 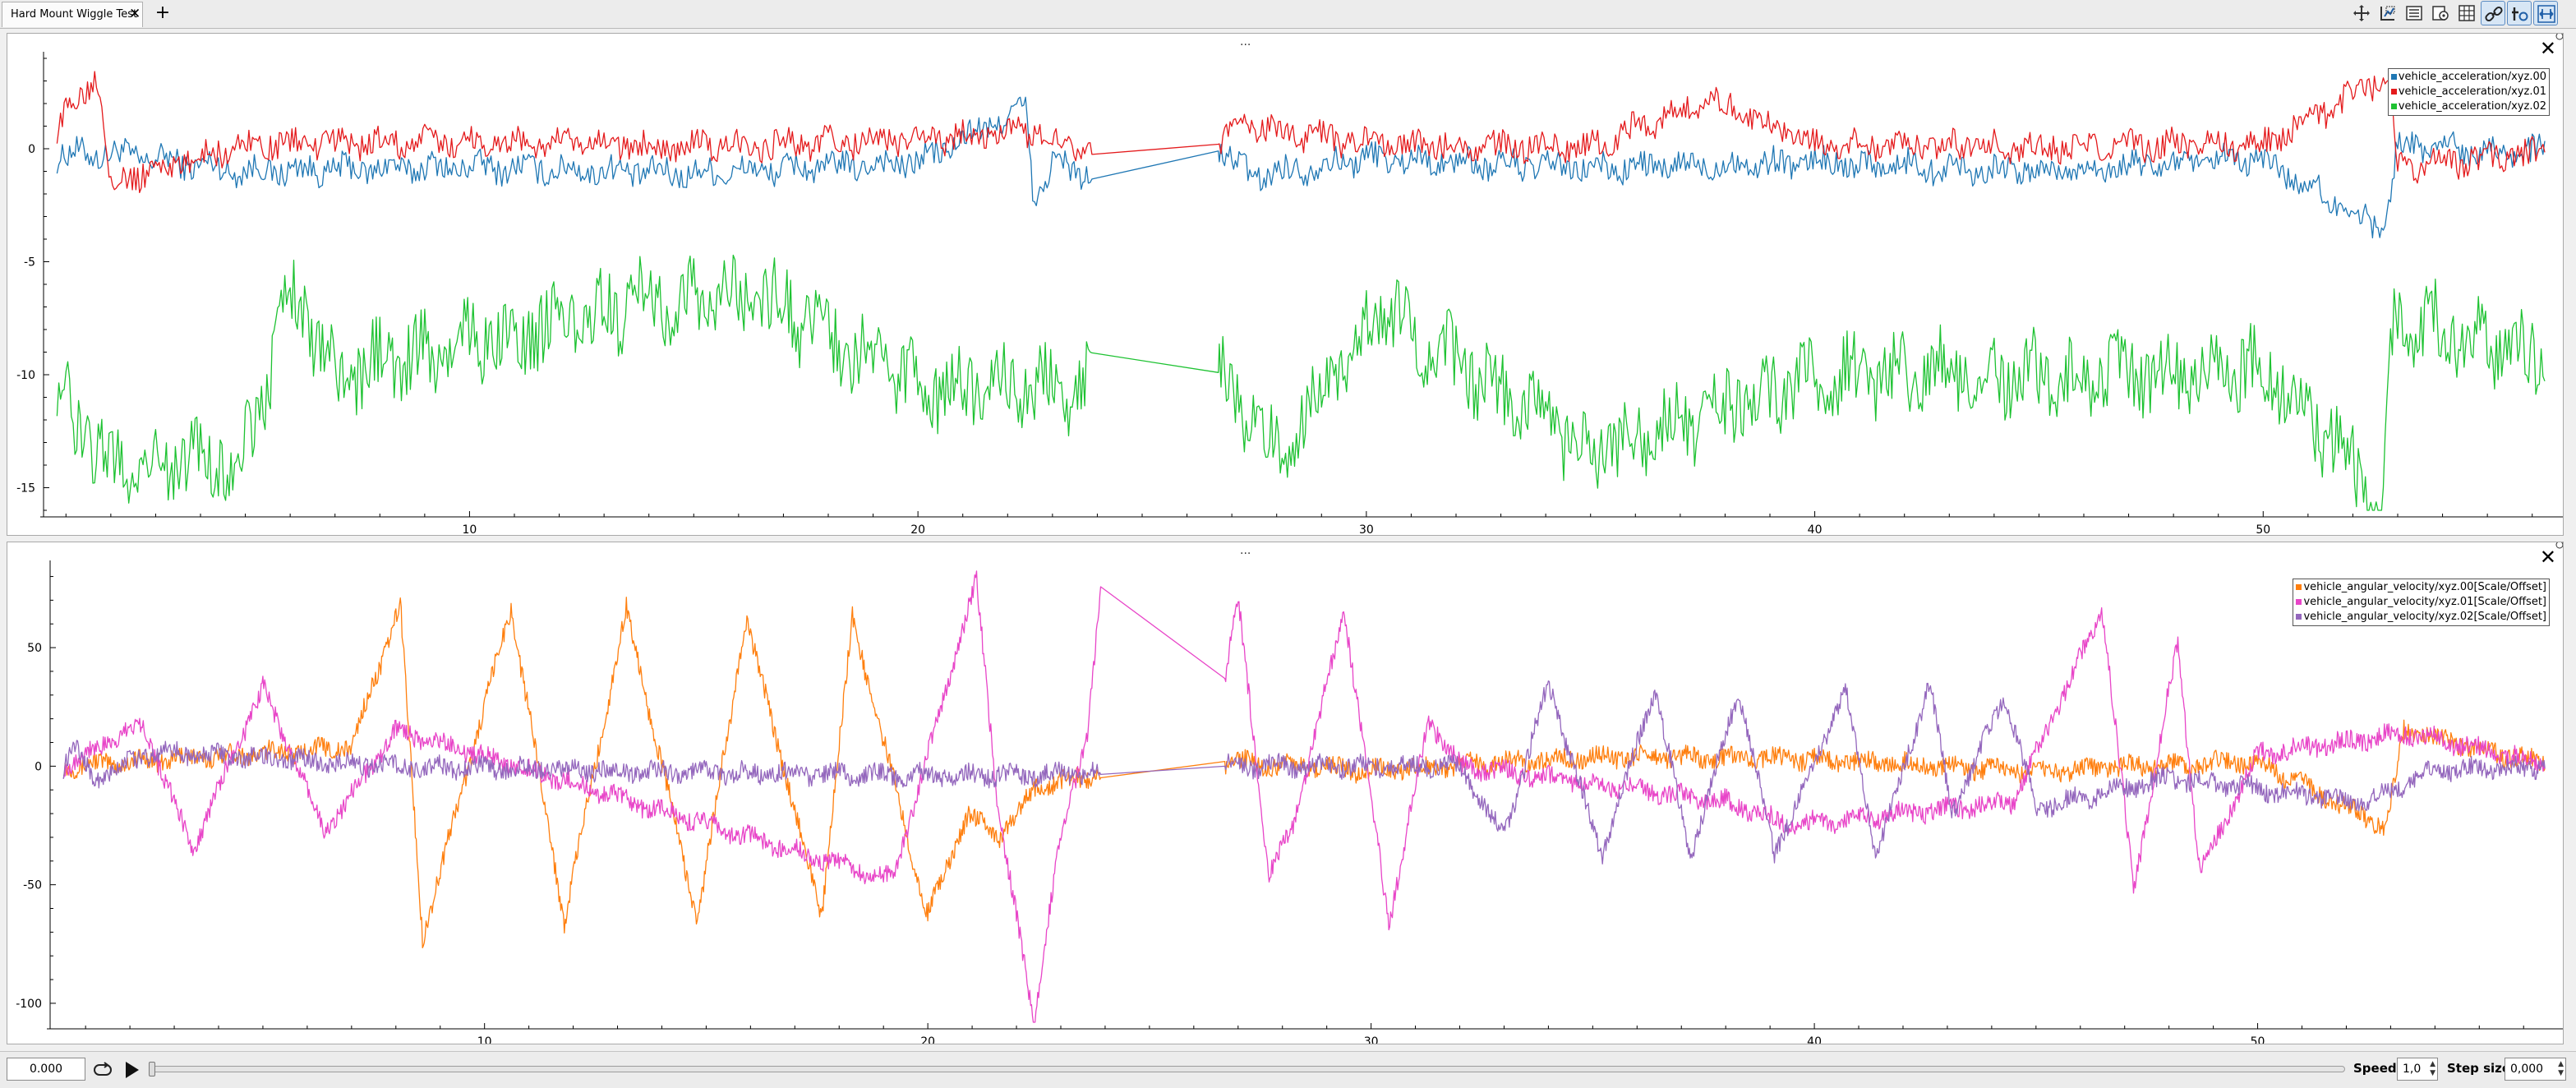 I want to click on zoom-icon, so click(x=2388, y=13).